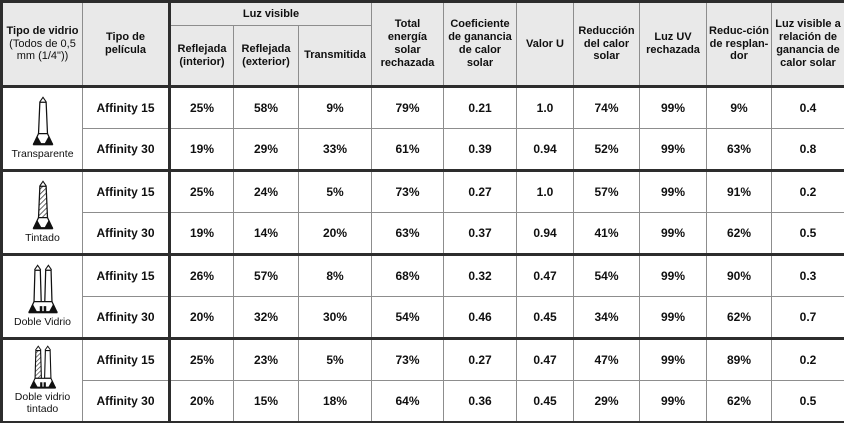 Image resolution: width=844 pixels, height=423 pixels. What do you see at coordinates (42, 30) in the screenshot?
I see `glass-type-header-bold: Tipo de vidrio` at bounding box center [42, 30].